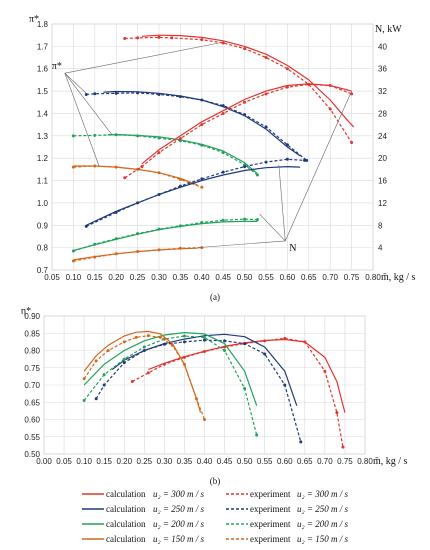  What do you see at coordinates (398, 277) in the screenshot?
I see `x-axis-label: m̄, kg / s` at bounding box center [398, 277].